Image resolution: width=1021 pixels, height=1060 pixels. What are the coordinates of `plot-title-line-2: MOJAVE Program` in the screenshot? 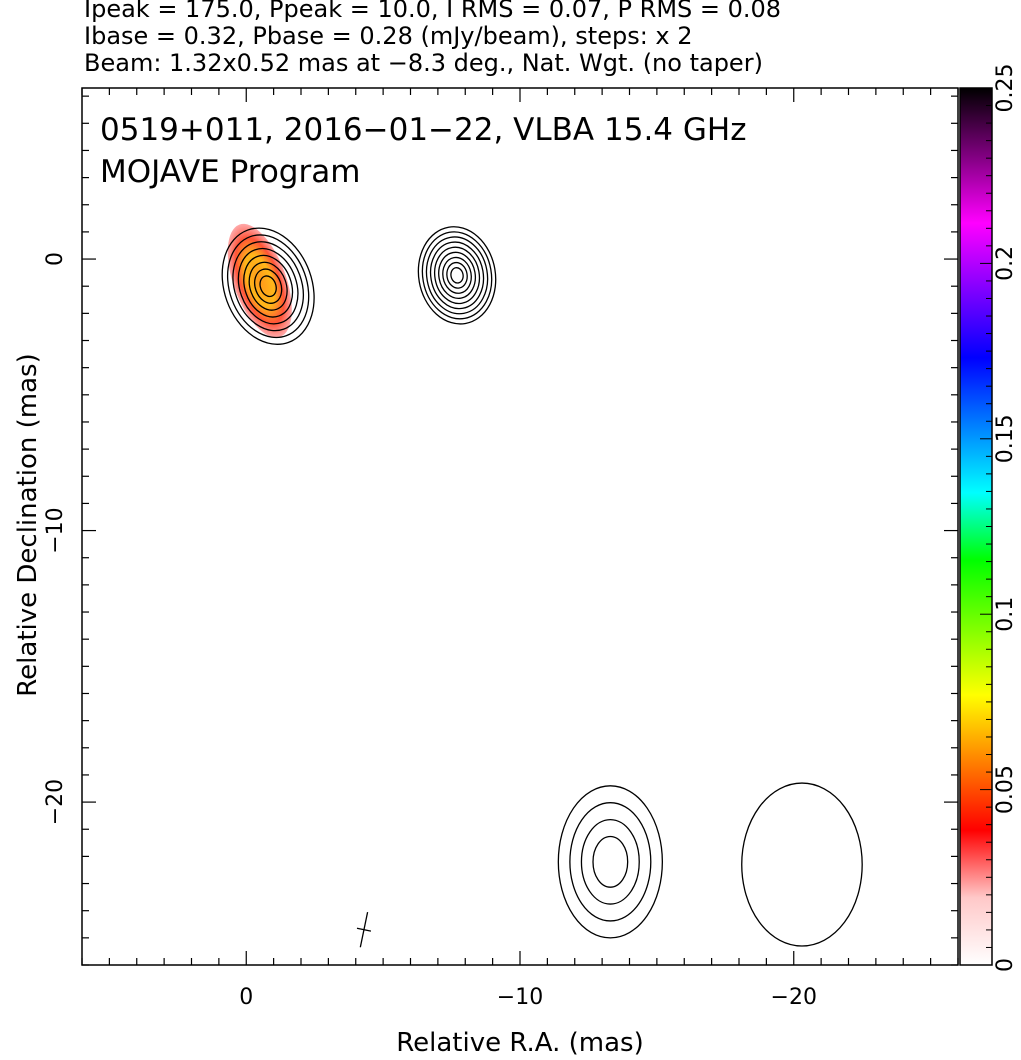 It's located at (230, 172).